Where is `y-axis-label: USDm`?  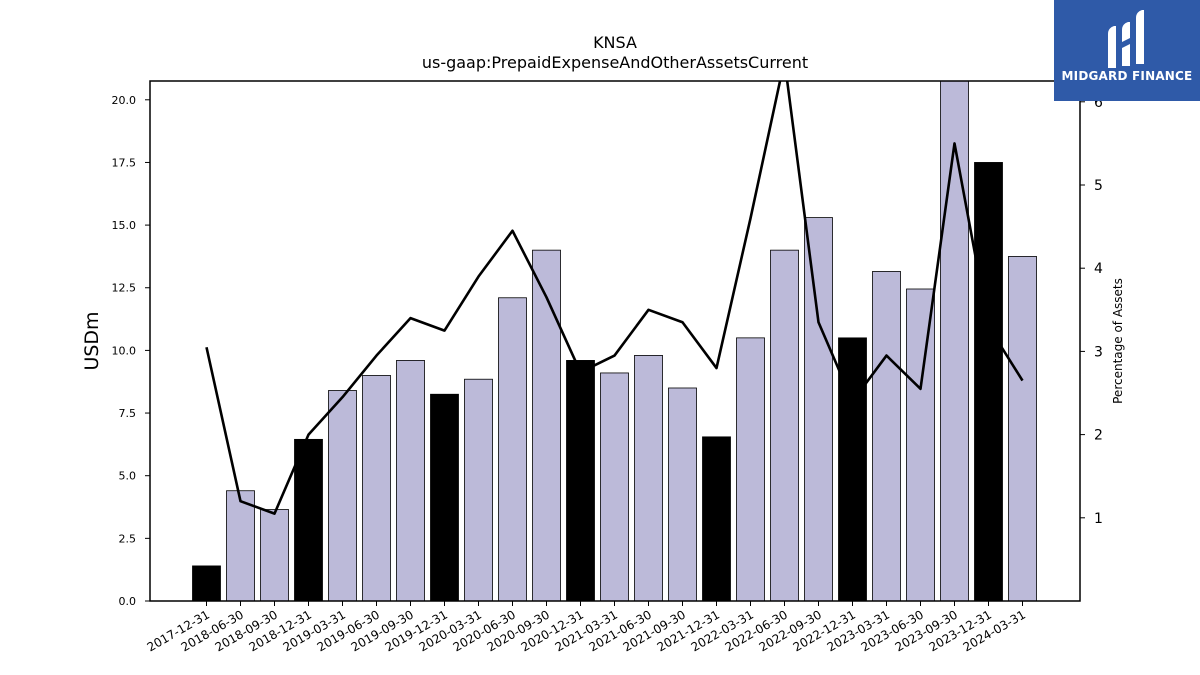 y-axis-label: USDm is located at coordinates (92, 340).